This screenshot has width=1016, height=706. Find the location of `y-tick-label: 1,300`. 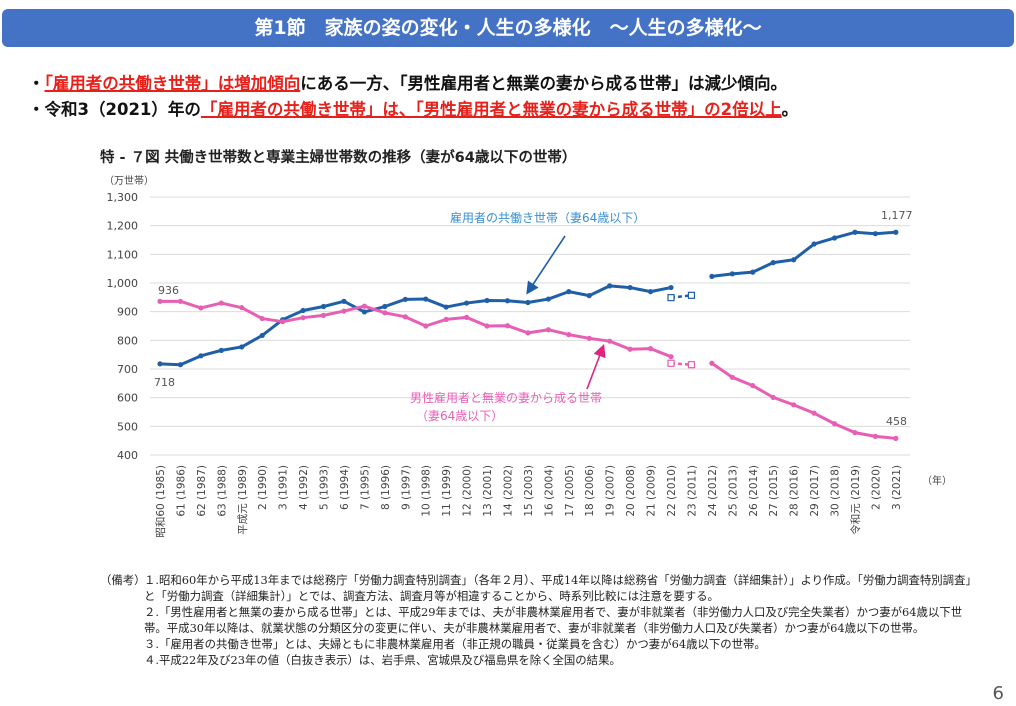

y-tick-label: 1,300 is located at coordinates (123, 197).